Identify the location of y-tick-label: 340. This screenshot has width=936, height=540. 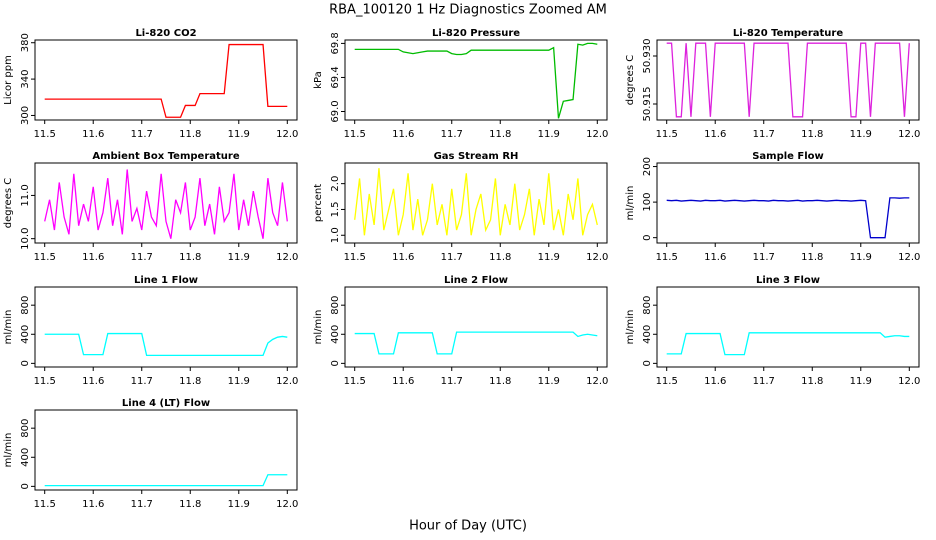
(25, 79).